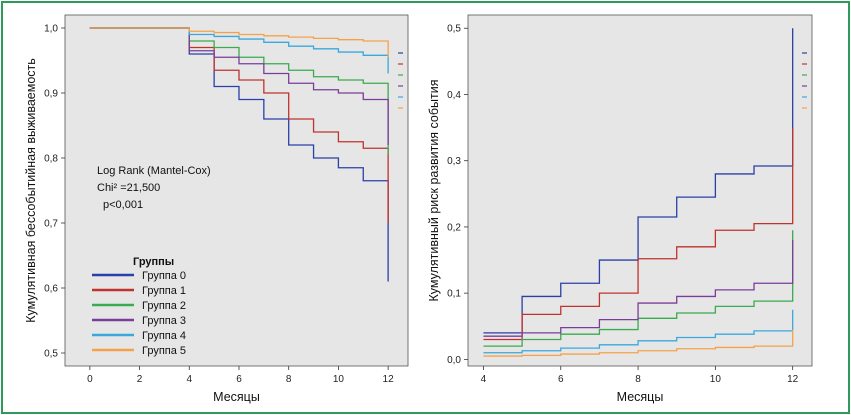 This screenshot has height=415, width=851. Describe the element at coordinates (51, 29) in the screenshot. I see `y-tick-label: 1,0` at that location.